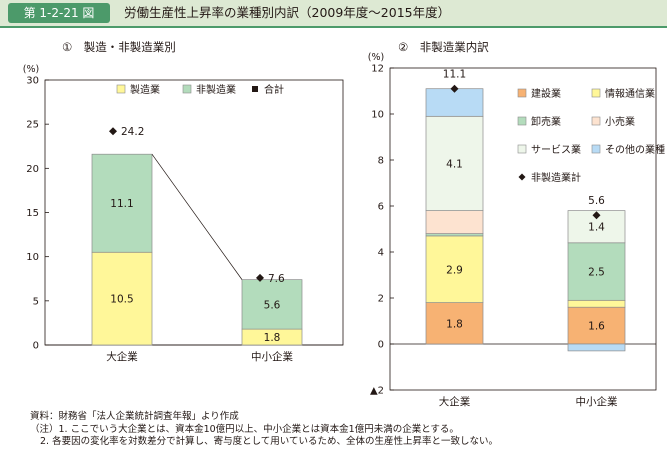  What do you see at coordinates (276, 279) in the screenshot?
I see `chart1-total-marker-2-label: 7.6` at bounding box center [276, 279].